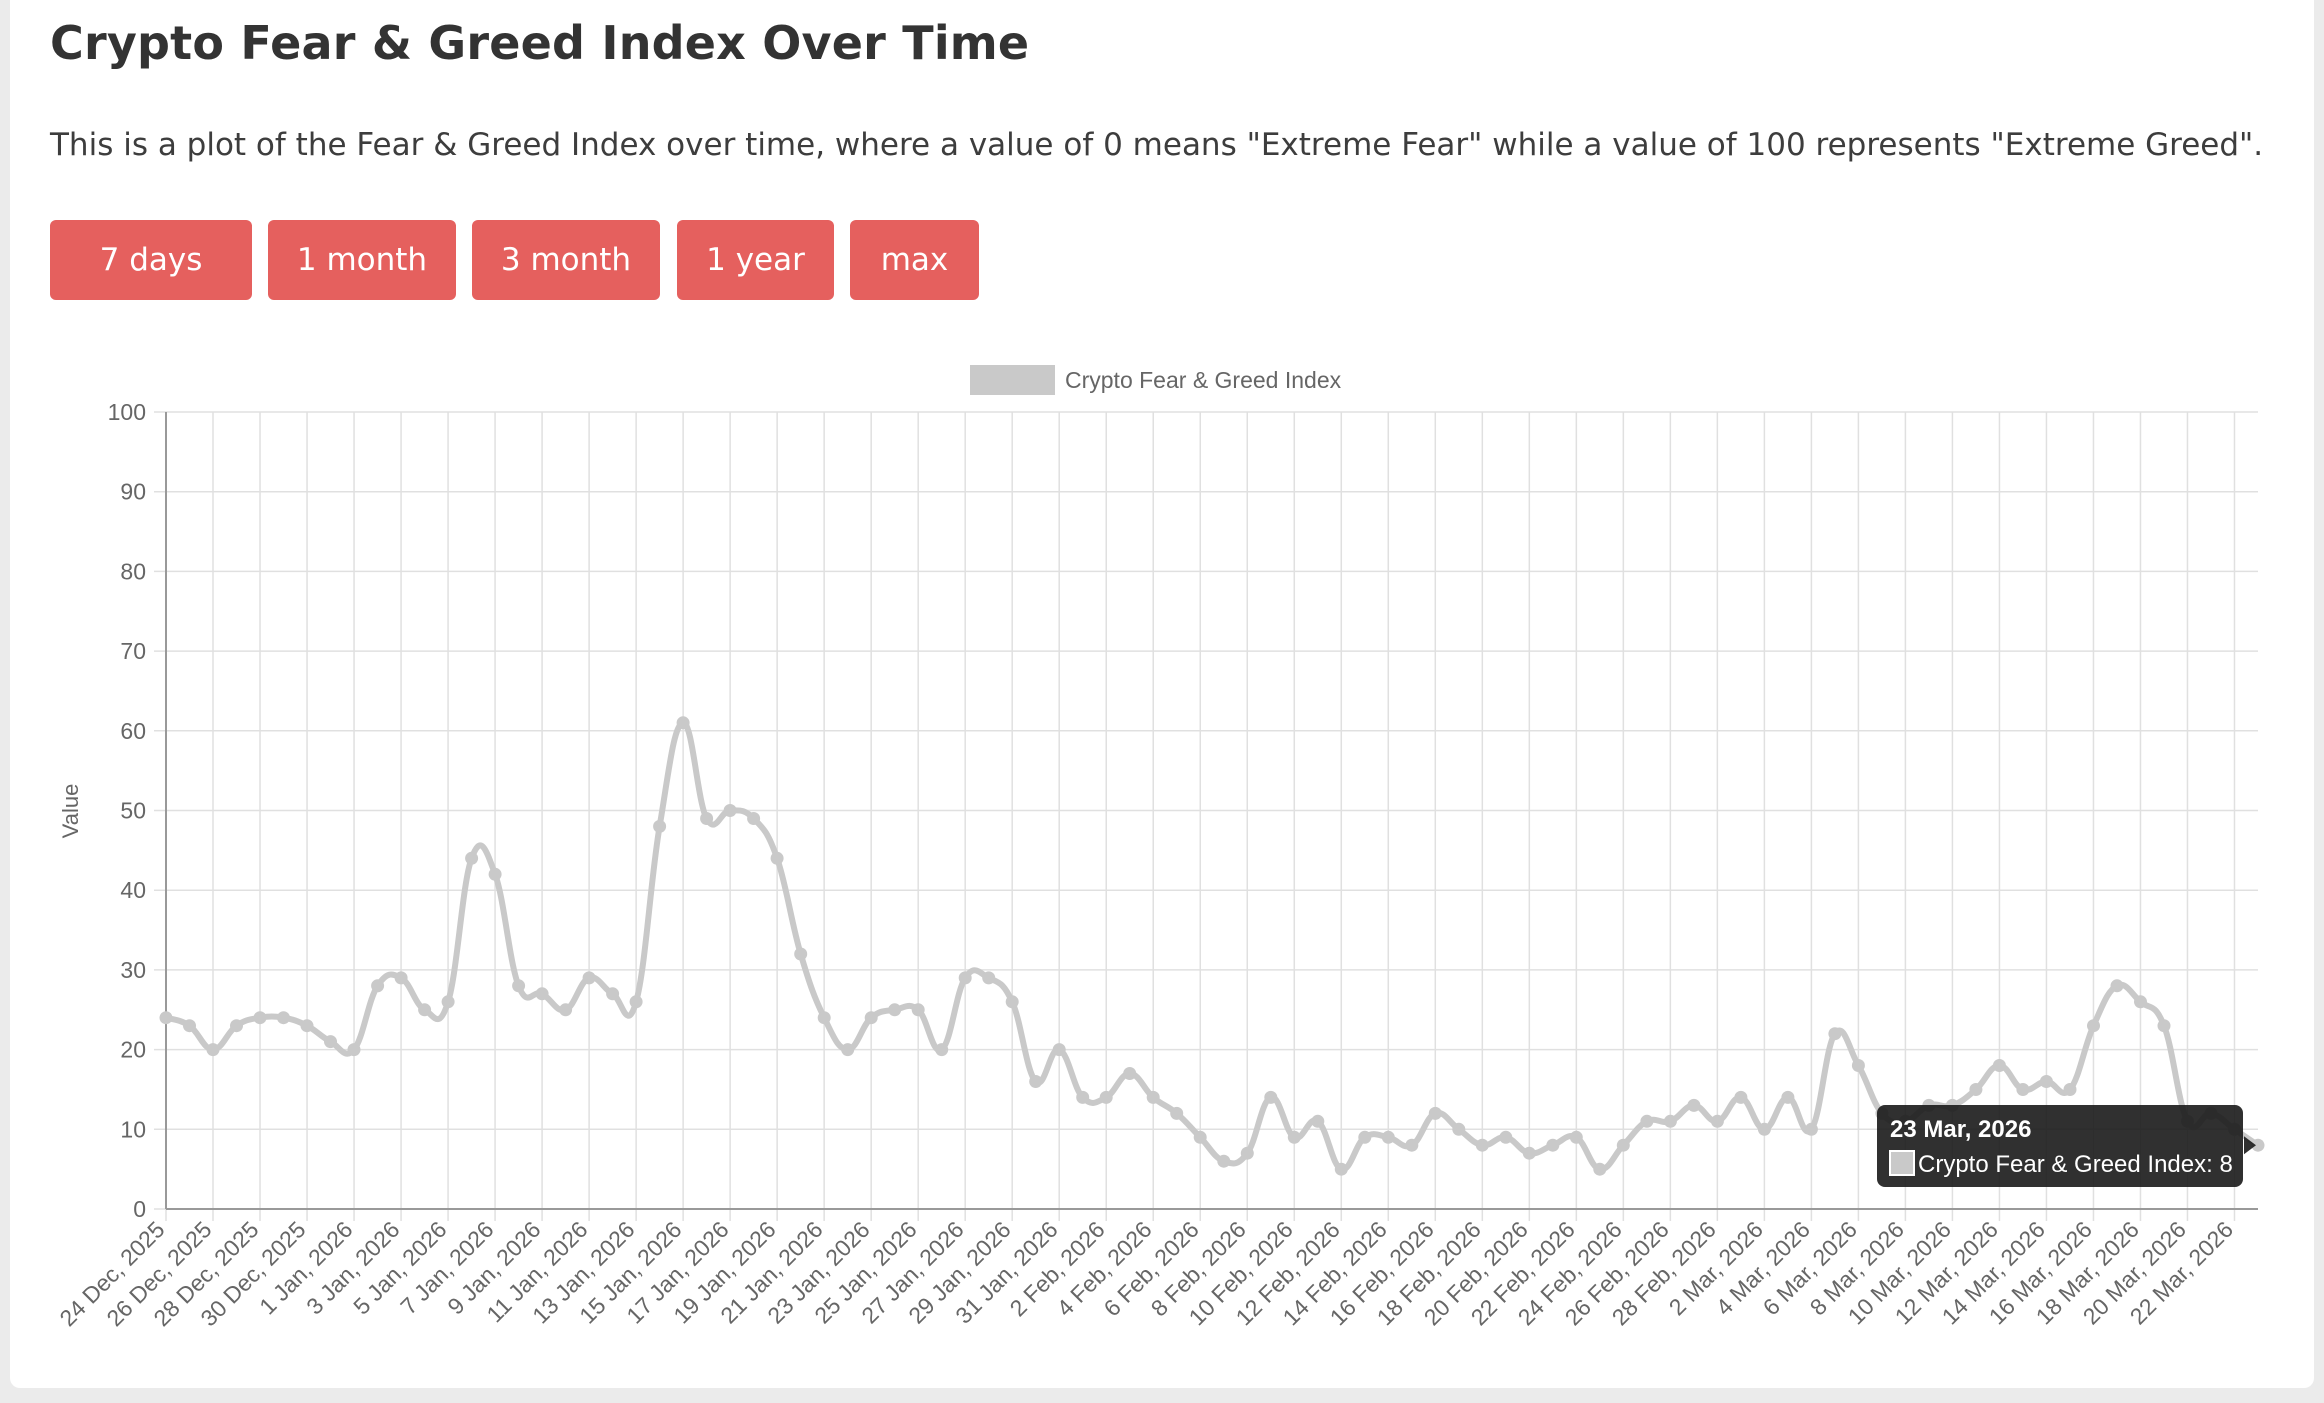 This screenshot has width=2324, height=1403. I want to click on y-tick-label: 100, so click(127, 412).